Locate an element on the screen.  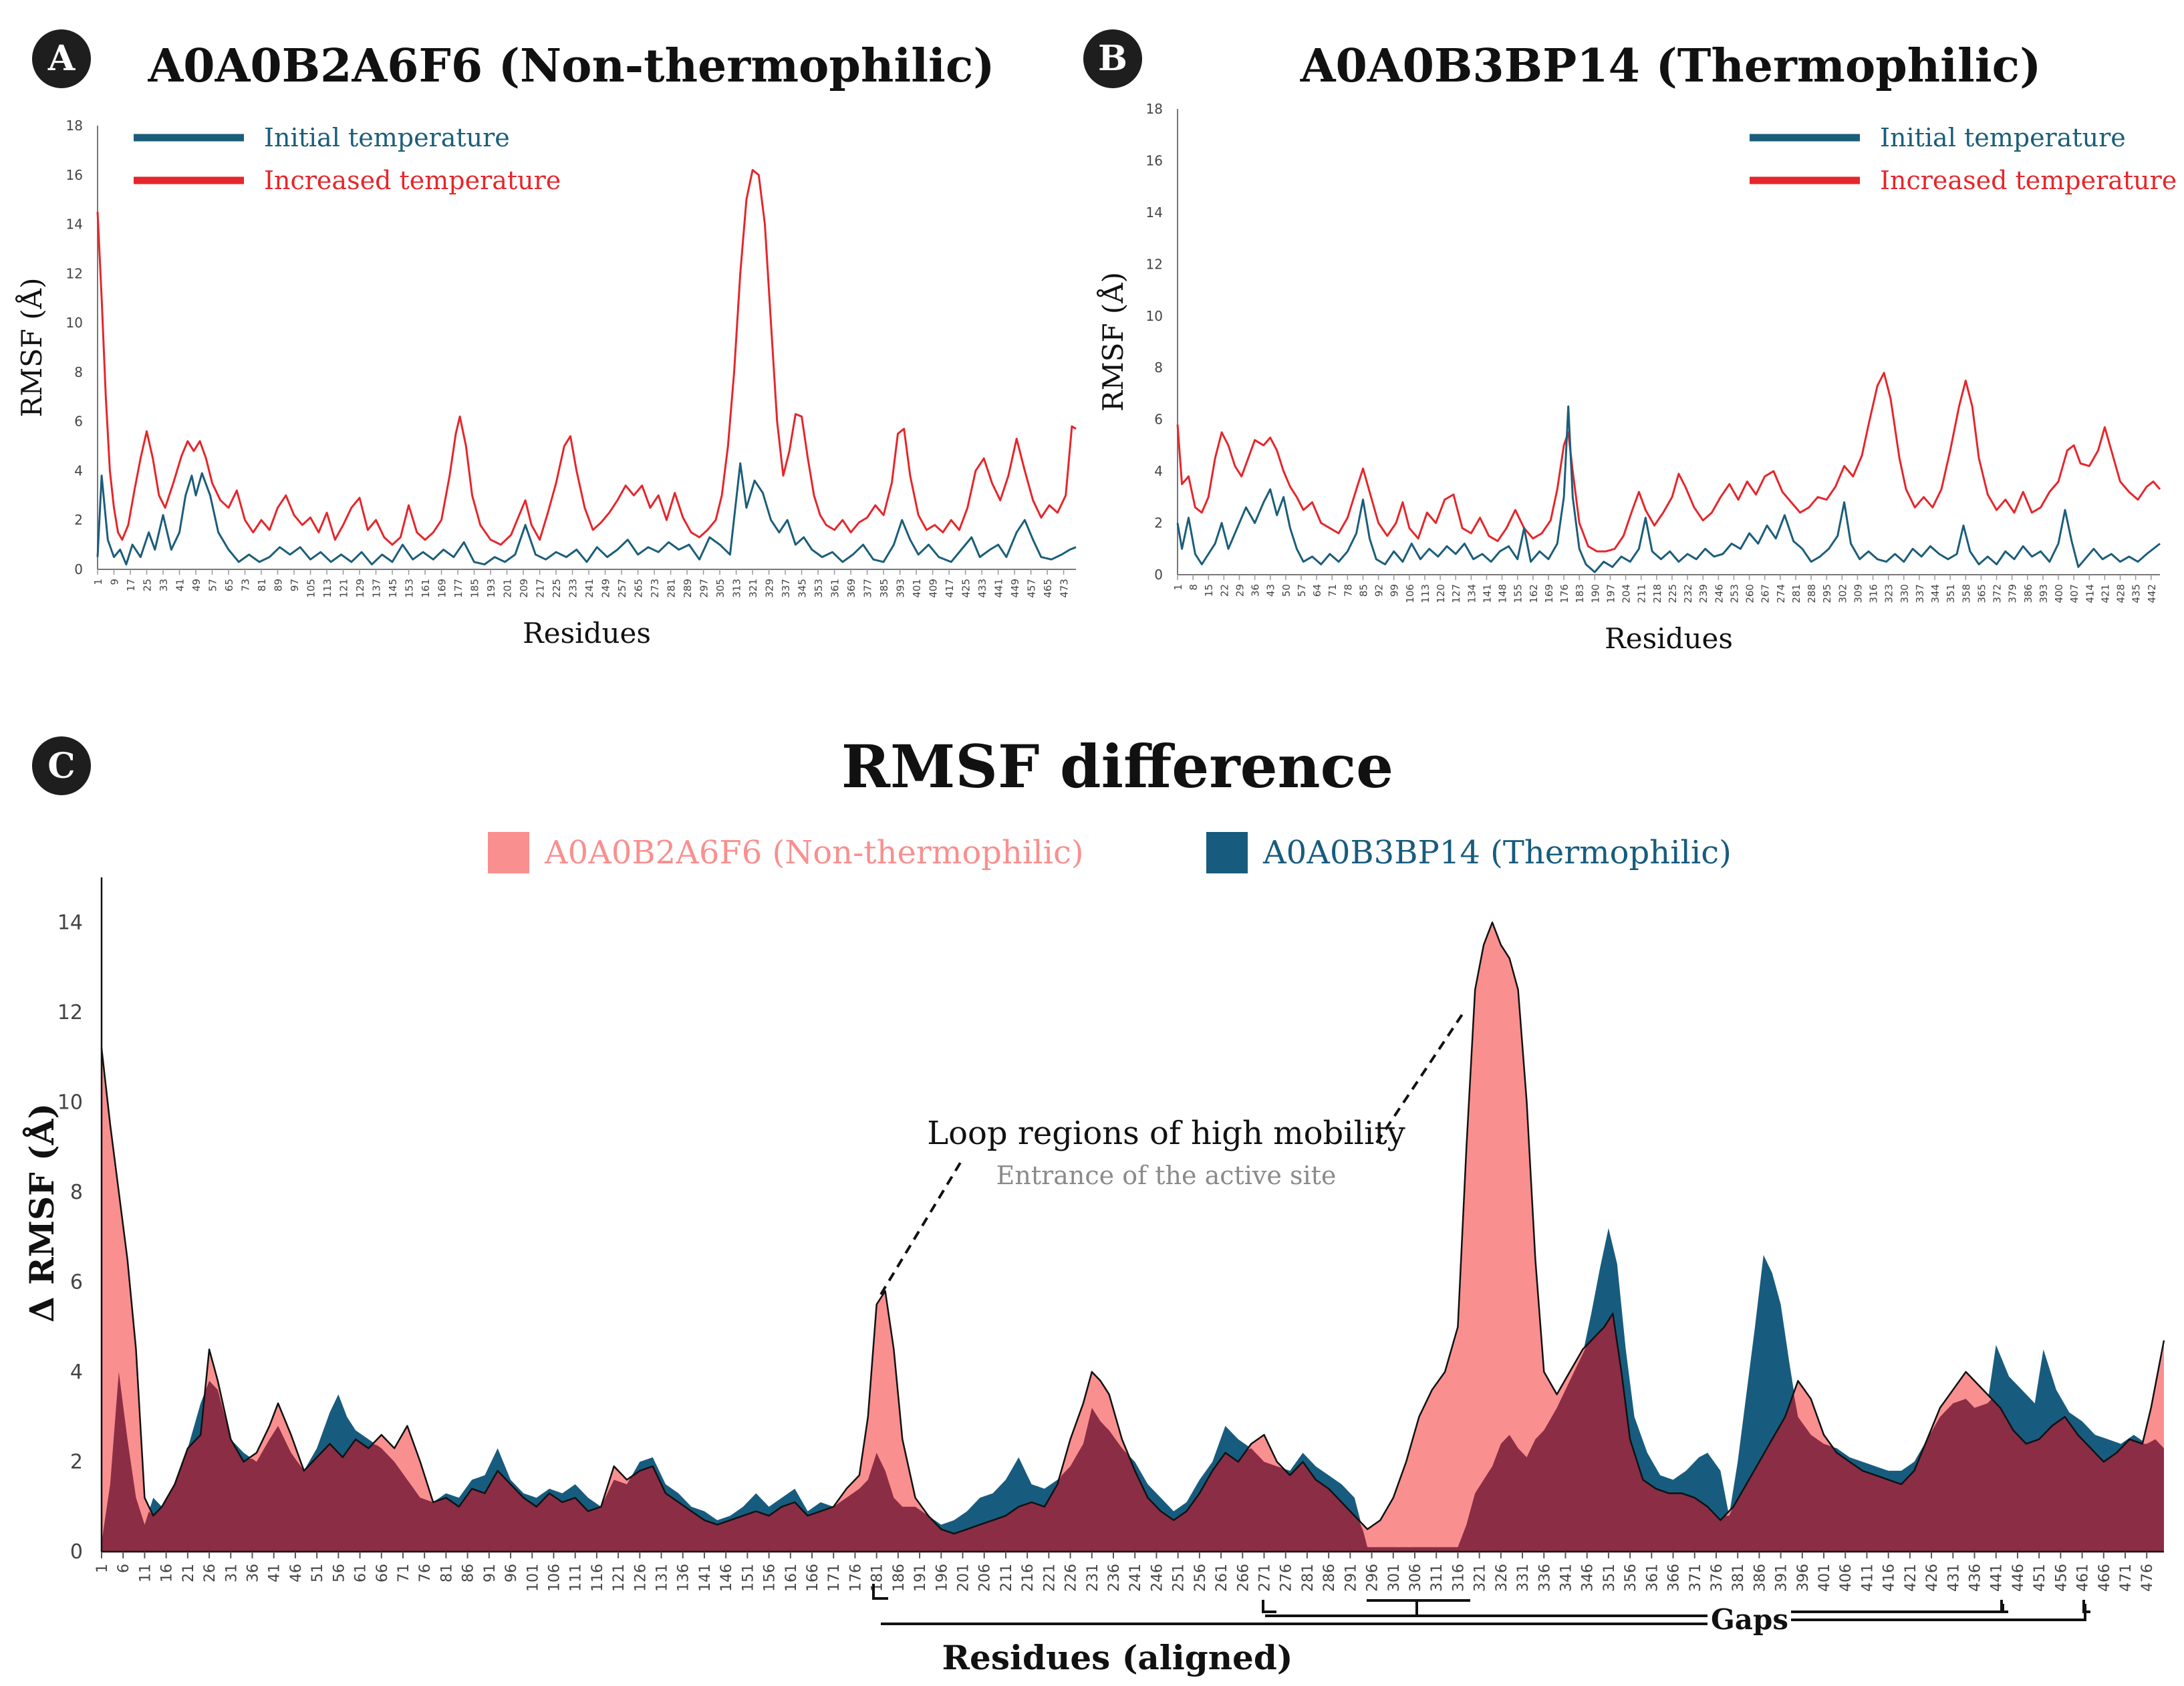
x-tick-label: 8 is located at coordinates (1194, 587).